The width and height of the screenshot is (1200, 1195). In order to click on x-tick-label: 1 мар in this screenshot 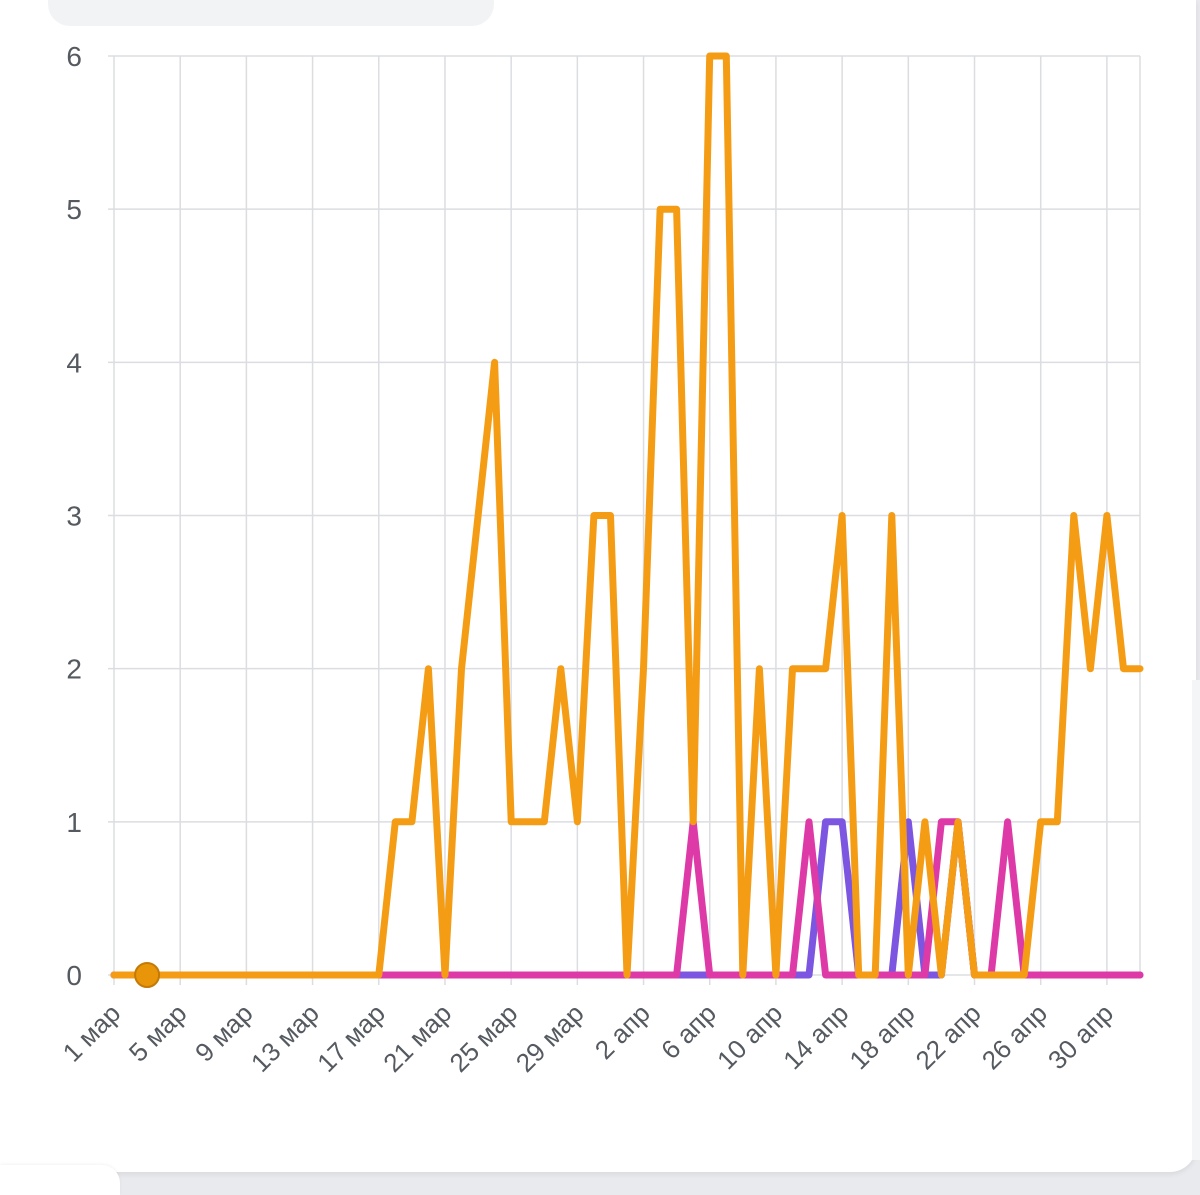, I will do `click(92, 1033)`.